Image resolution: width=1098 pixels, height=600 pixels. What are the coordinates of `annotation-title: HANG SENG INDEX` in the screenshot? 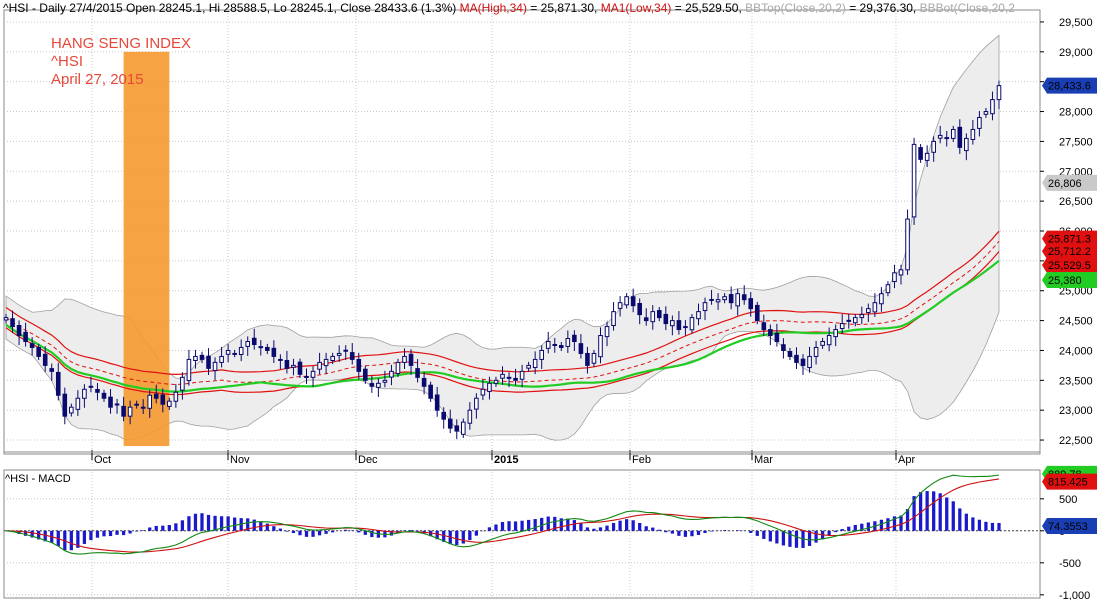 It's located at (121, 43).